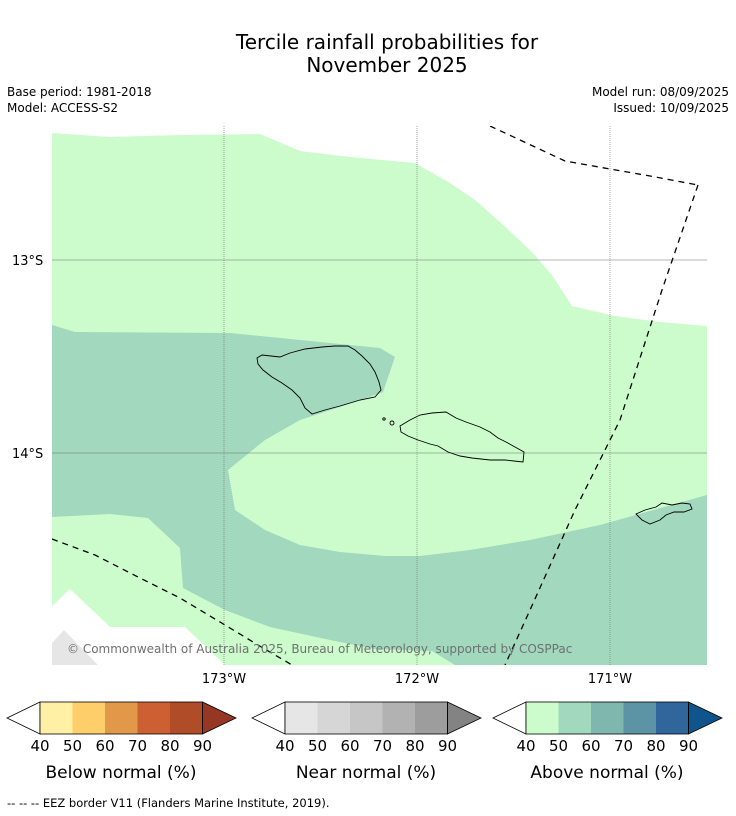 Image resolution: width=736 pixels, height=816 pixels. I want to click on below-tick-40: 40, so click(39, 746).